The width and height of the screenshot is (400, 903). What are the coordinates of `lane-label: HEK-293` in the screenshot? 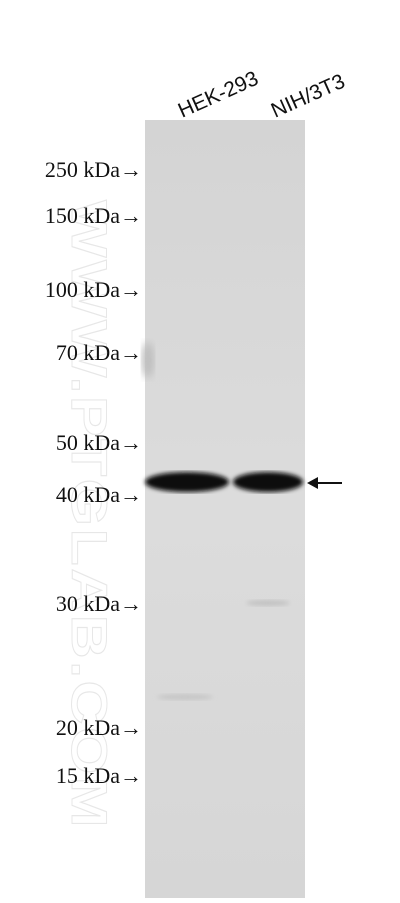 It's located at (218, 95).